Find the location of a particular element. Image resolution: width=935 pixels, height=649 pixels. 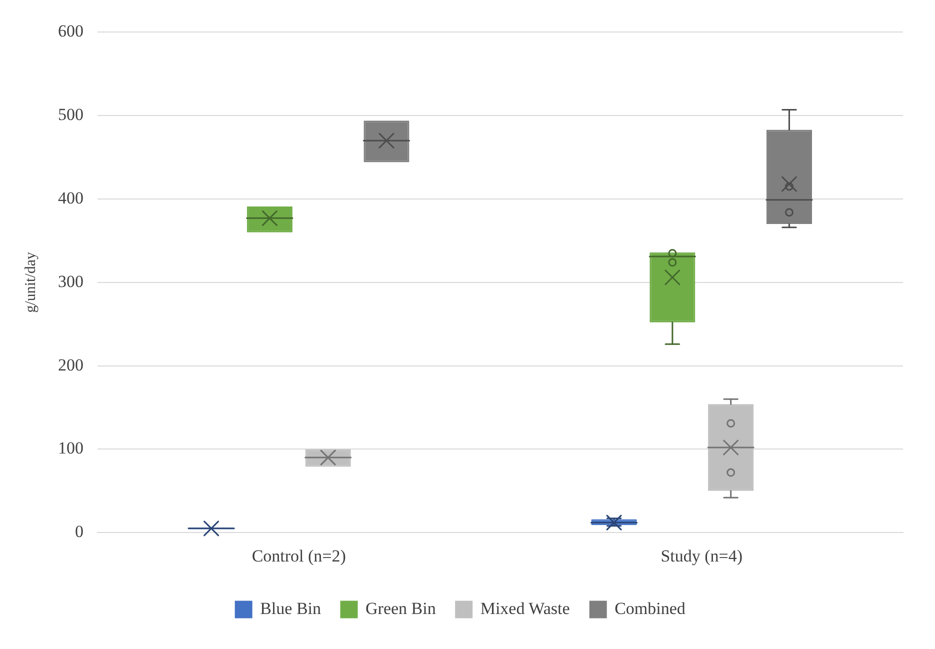

y-tick-label: 500 is located at coordinates (71, 114).